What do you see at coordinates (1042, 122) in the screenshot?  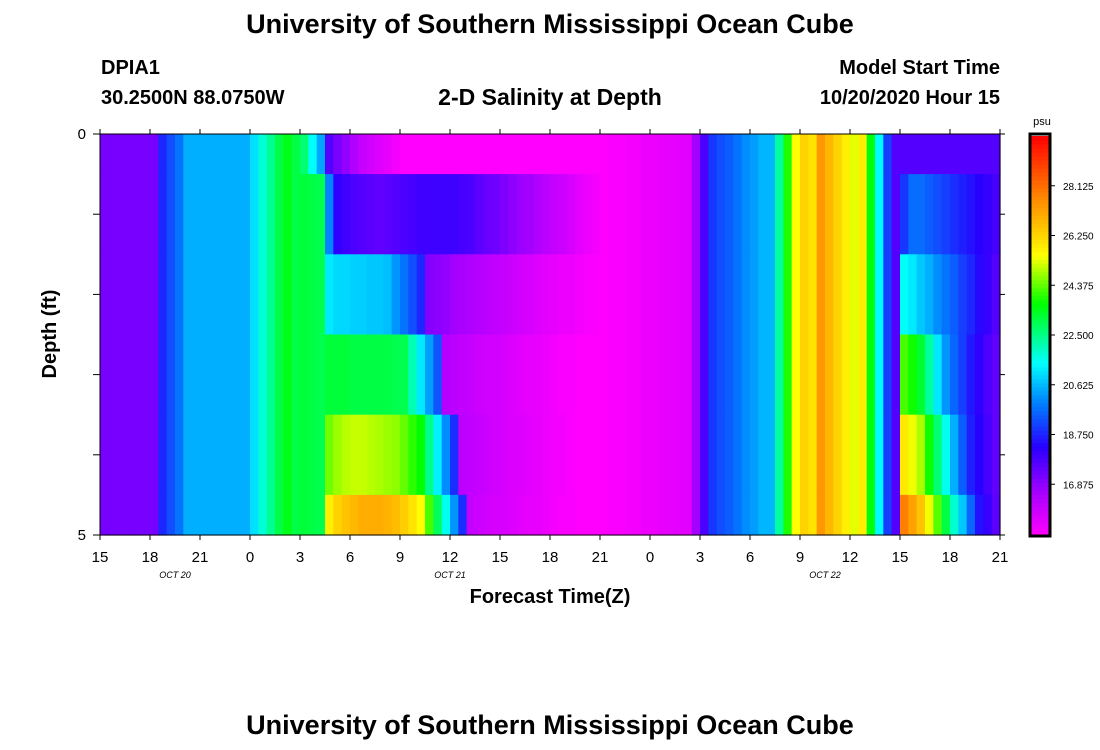 I see `colorbar-unit: psu` at bounding box center [1042, 122].